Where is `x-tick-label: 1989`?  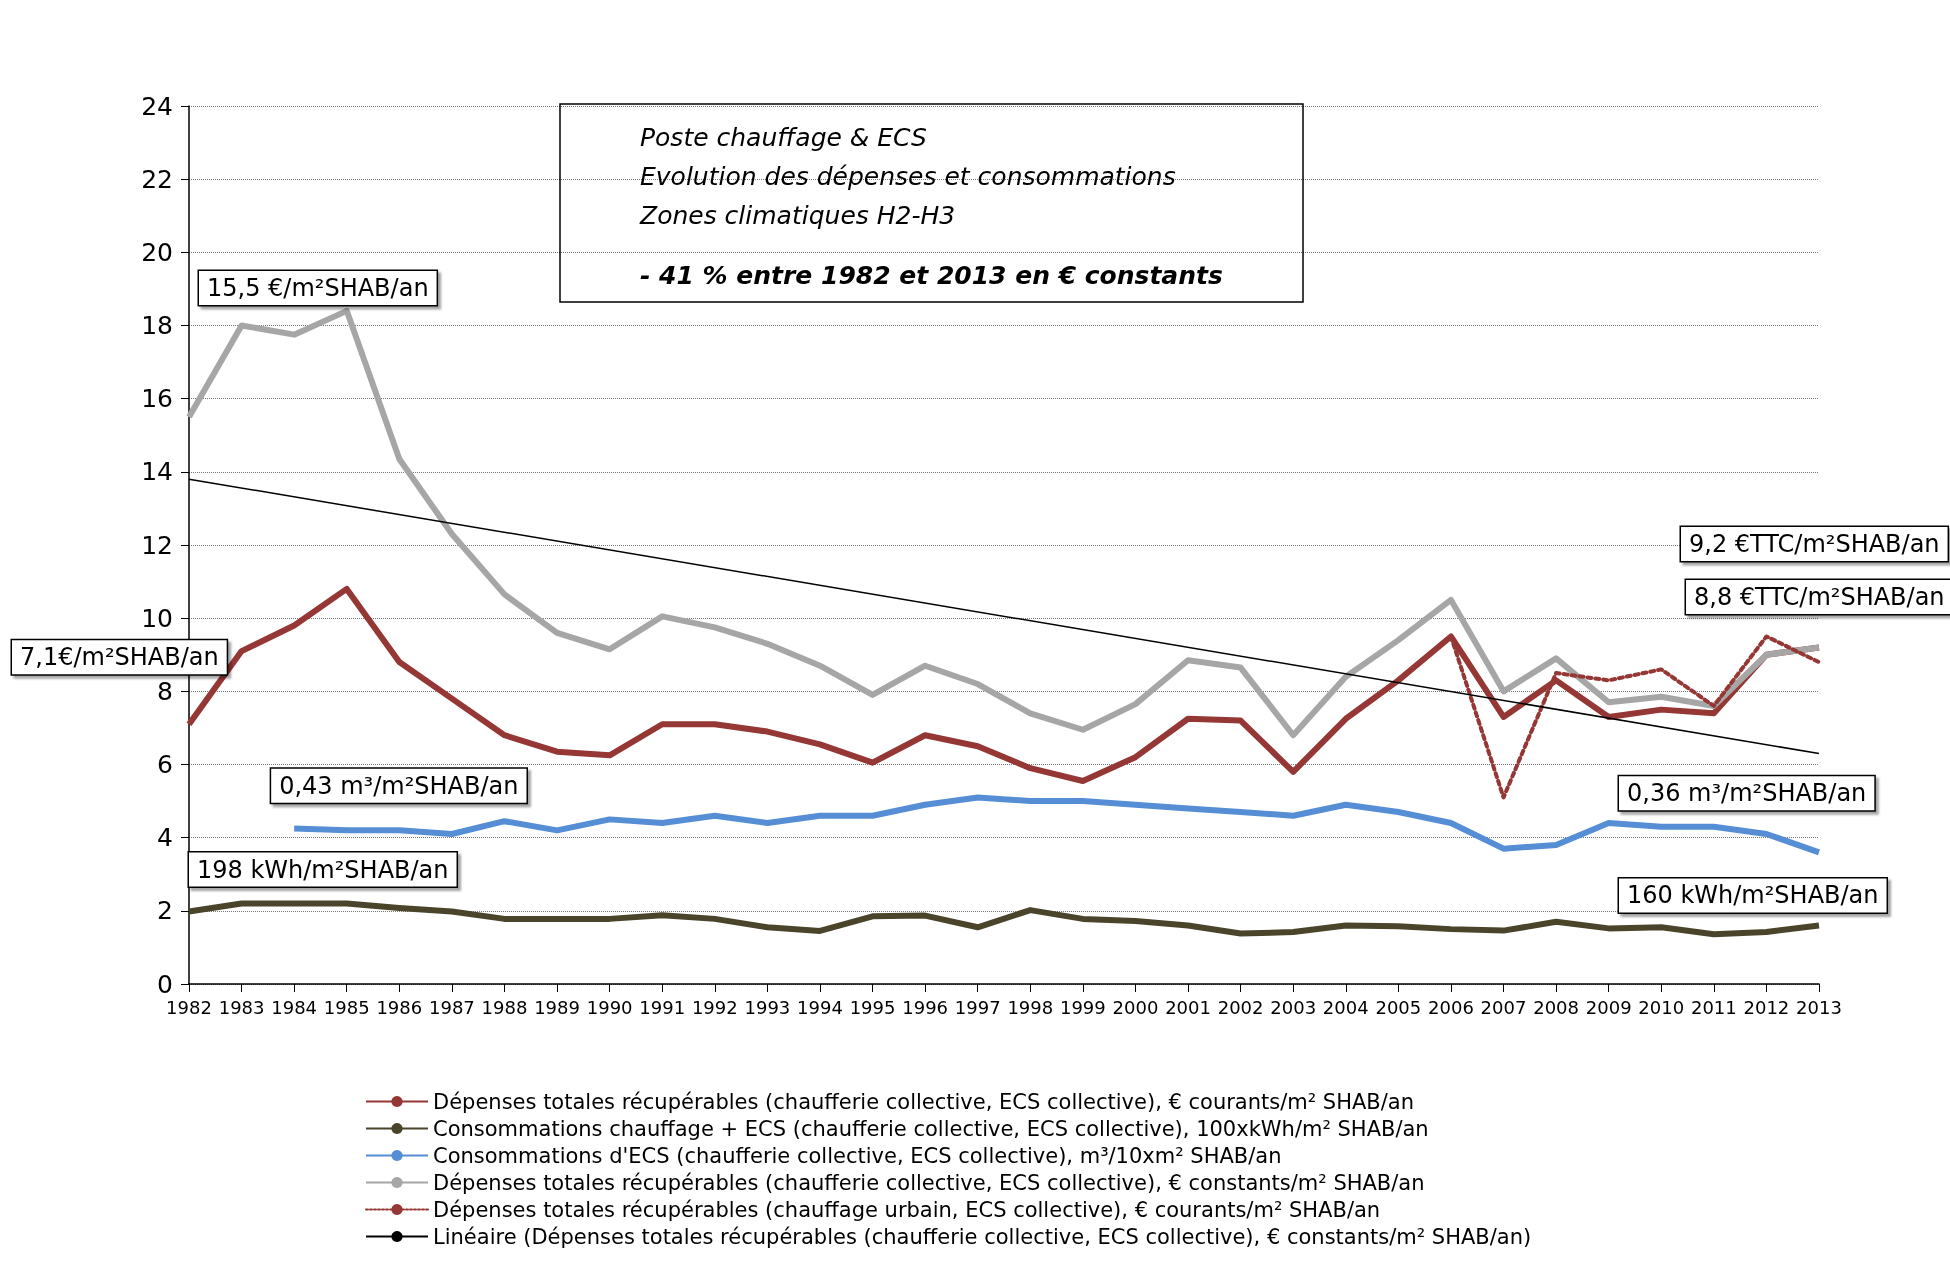
x-tick-label: 1989 is located at coordinates (557, 1007).